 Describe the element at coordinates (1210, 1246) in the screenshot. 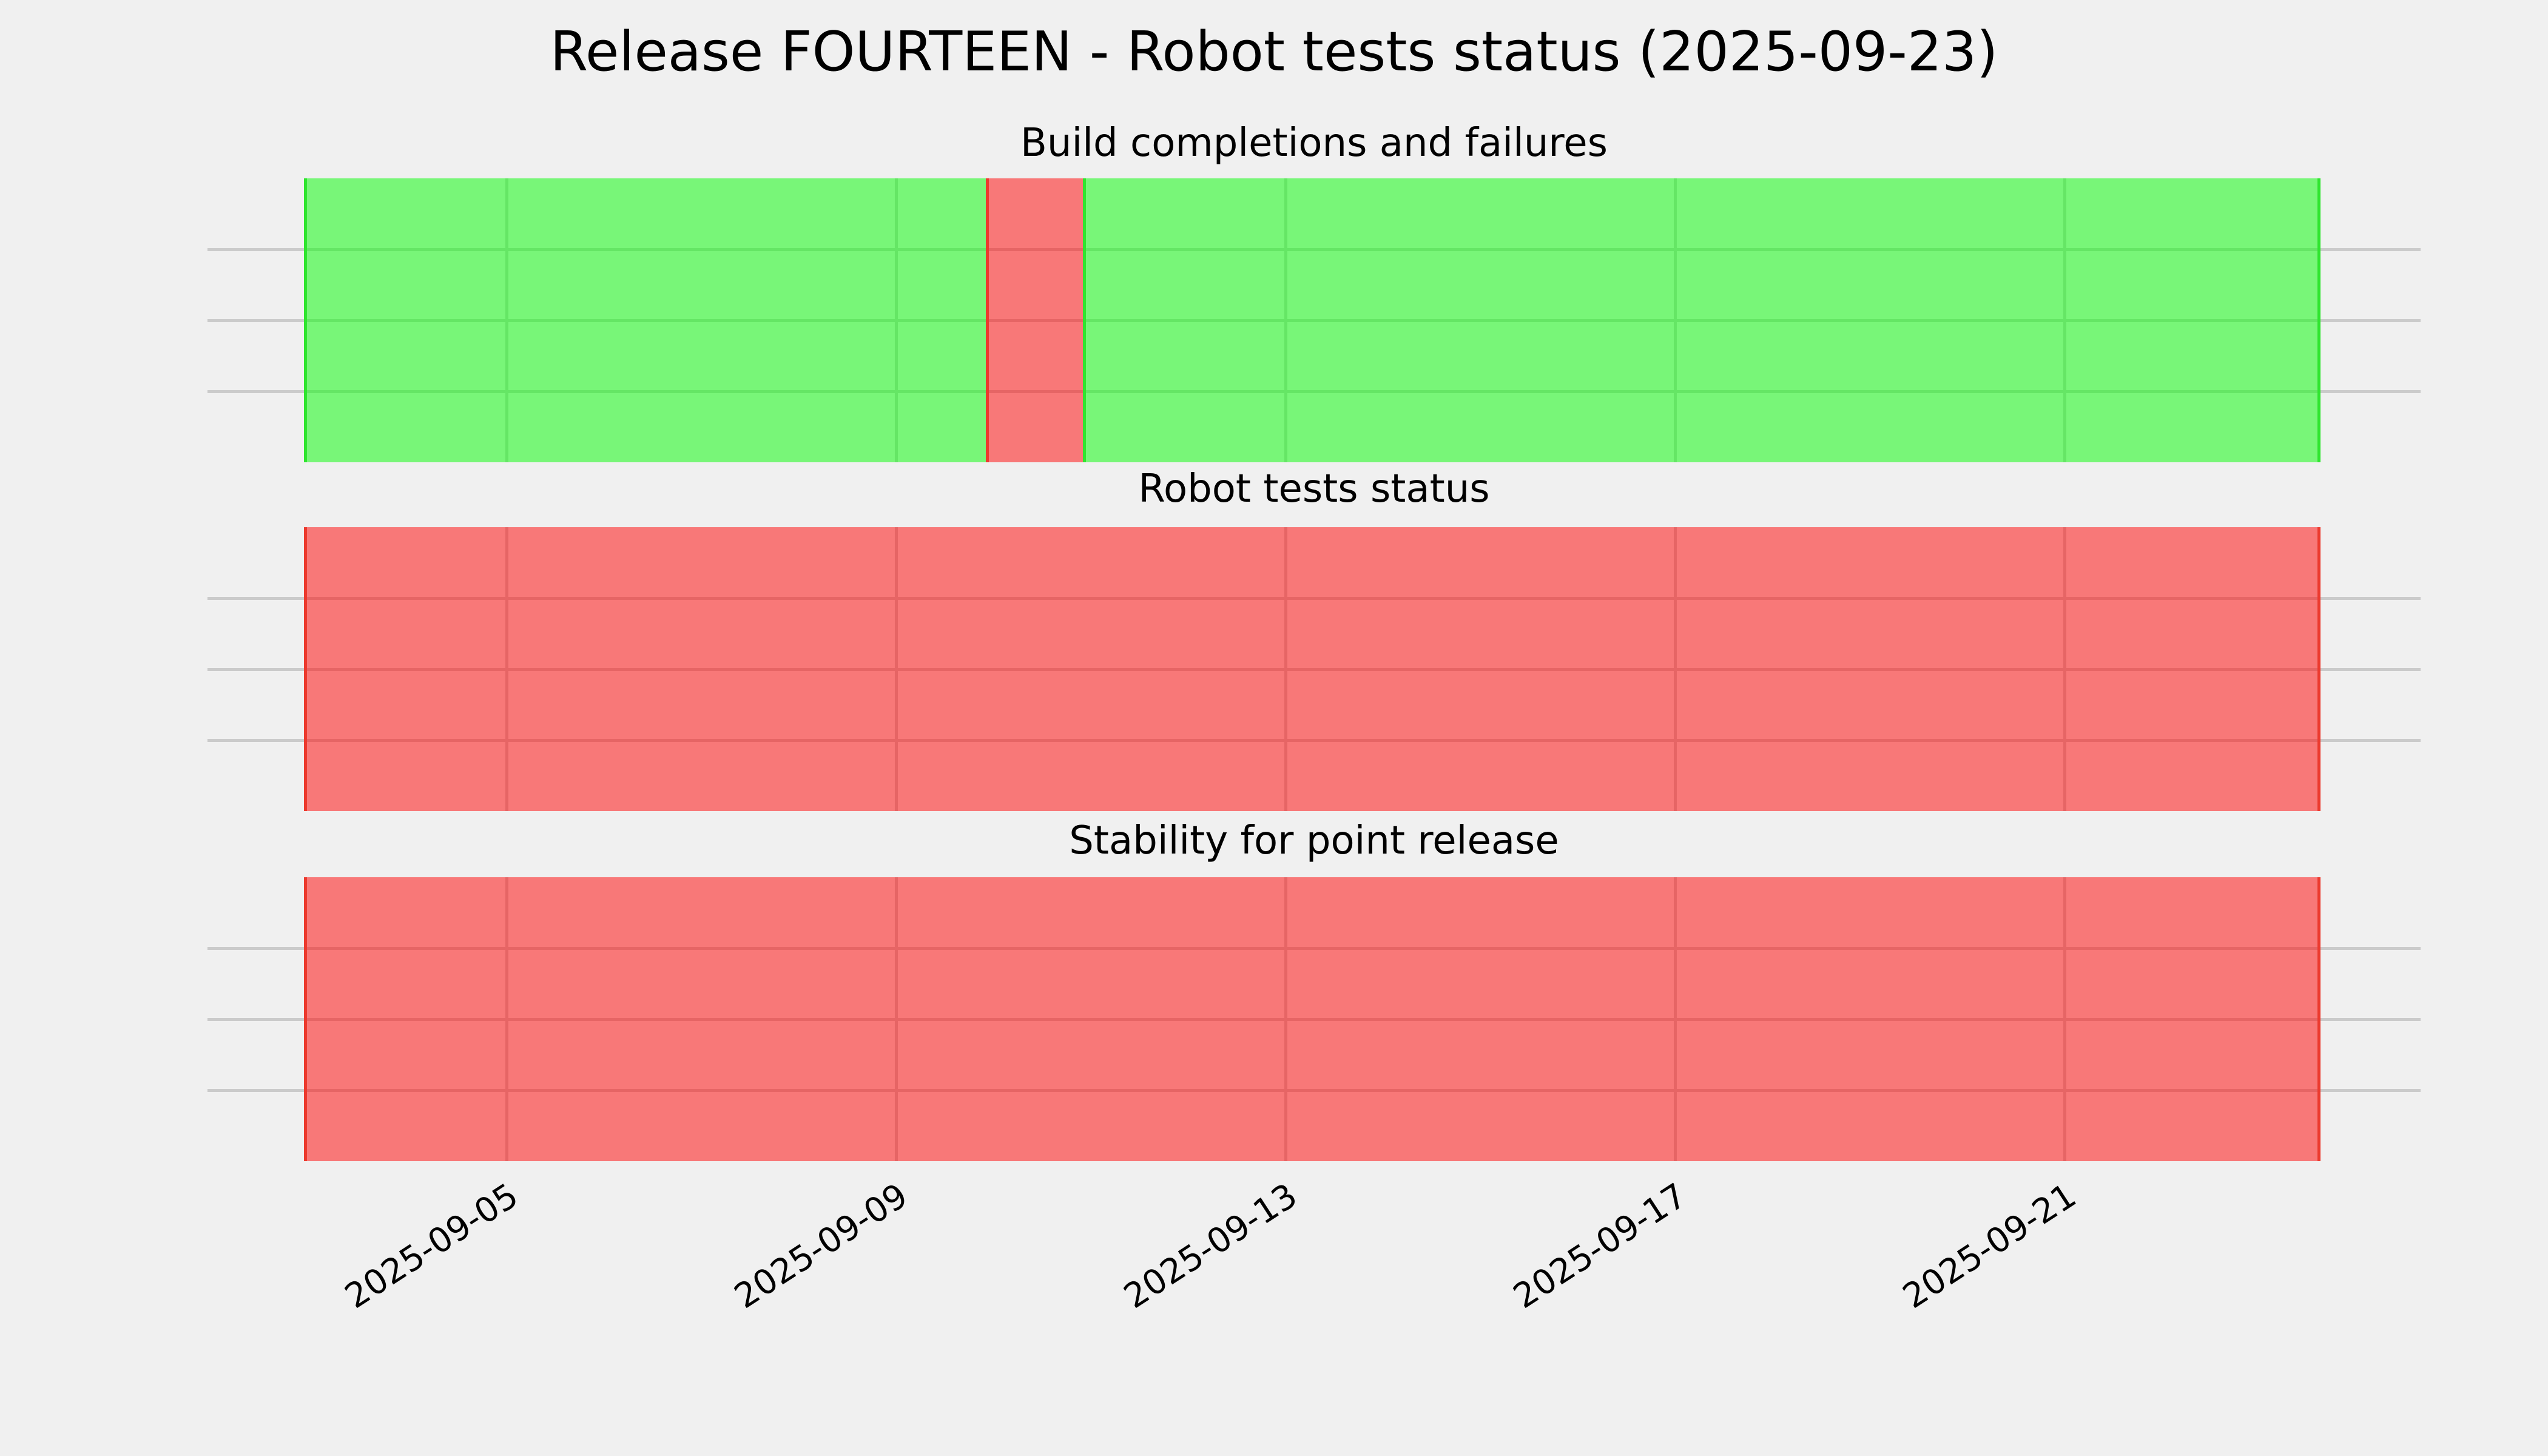

I see `x-tick-label: 2025-09-13` at that location.